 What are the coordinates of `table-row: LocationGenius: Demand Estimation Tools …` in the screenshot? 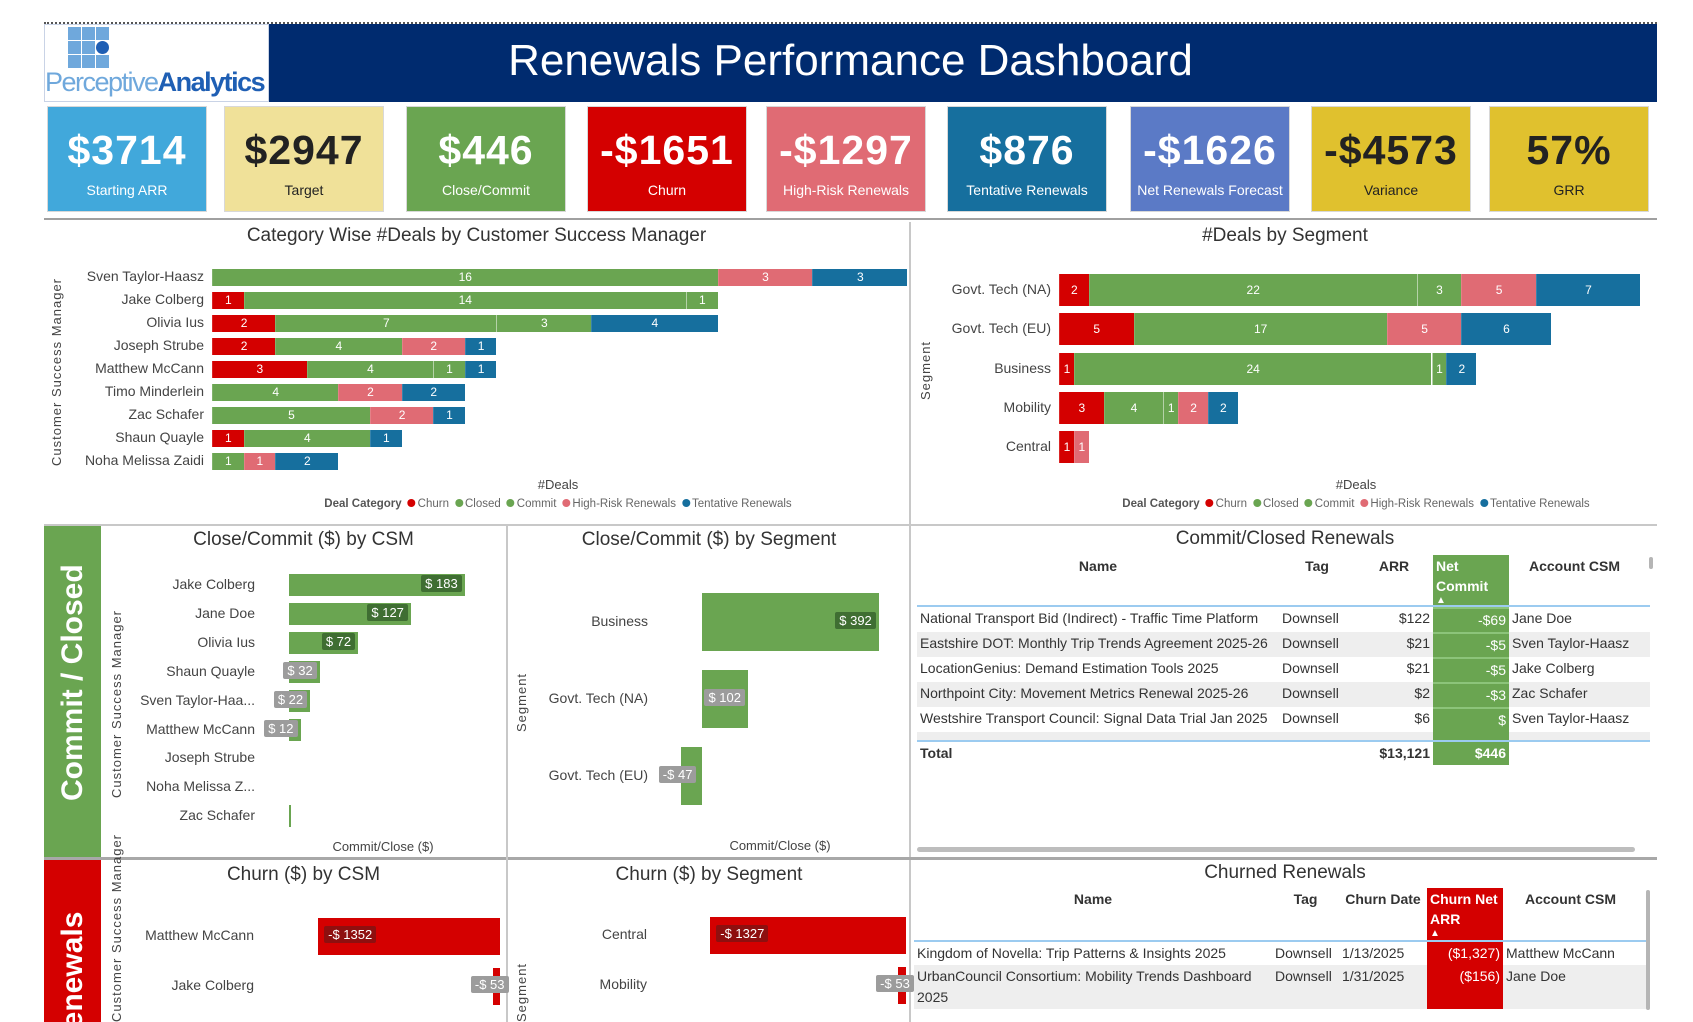 It's located at (1283, 669).